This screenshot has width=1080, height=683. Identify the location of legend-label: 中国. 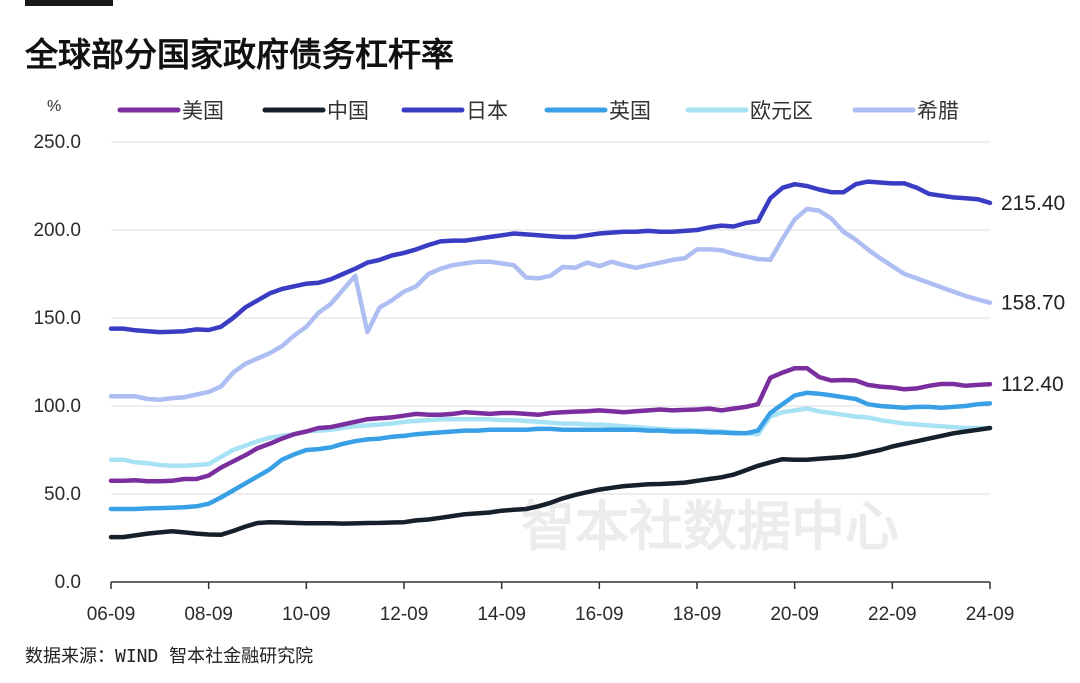
(348, 111).